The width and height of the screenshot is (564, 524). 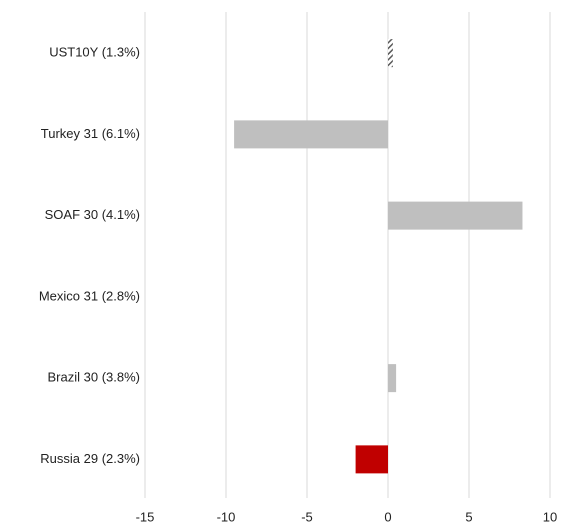 I want to click on x-tick-label: -15, so click(x=145, y=516).